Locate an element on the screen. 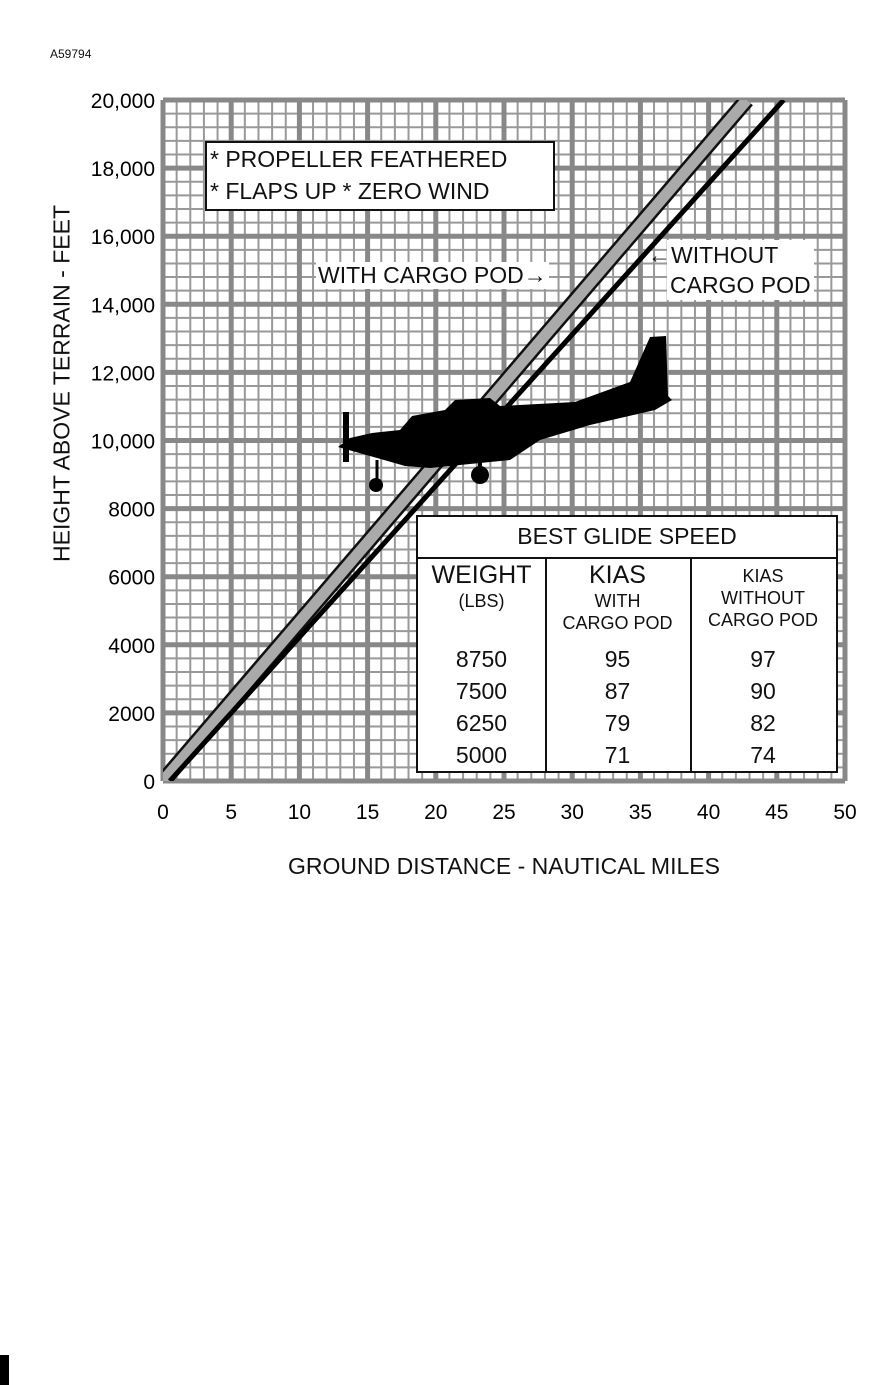 The width and height of the screenshot is (887, 1385). table-title: BEST GLIDE SPEED is located at coordinates (627, 538).